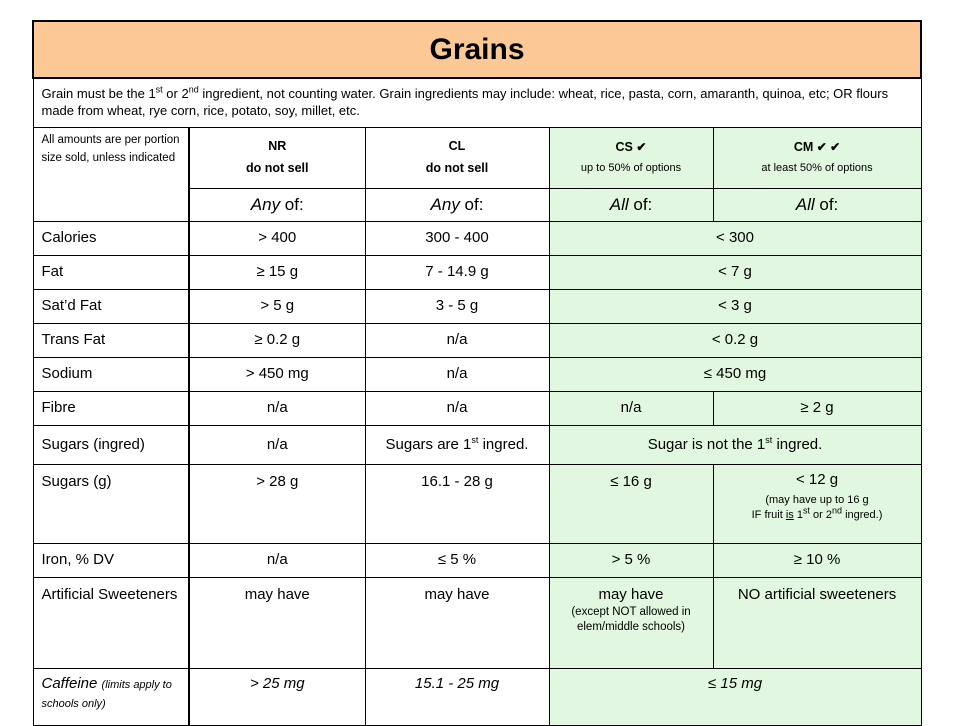 The image size is (960, 726). Describe the element at coordinates (277, 623) in the screenshot. I see `cell-nr: may have` at that location.